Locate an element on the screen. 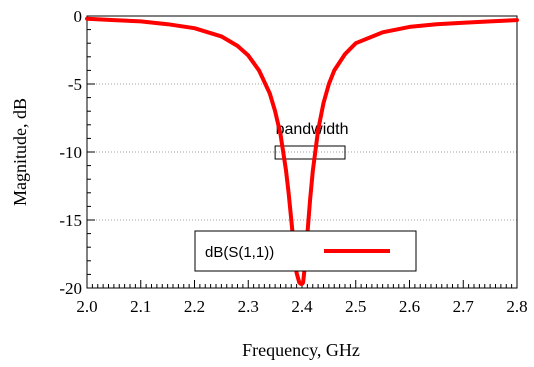 This screenshot has width=534, height=367. x-tick-label: 2.5 is located at coordinates (355, 306).